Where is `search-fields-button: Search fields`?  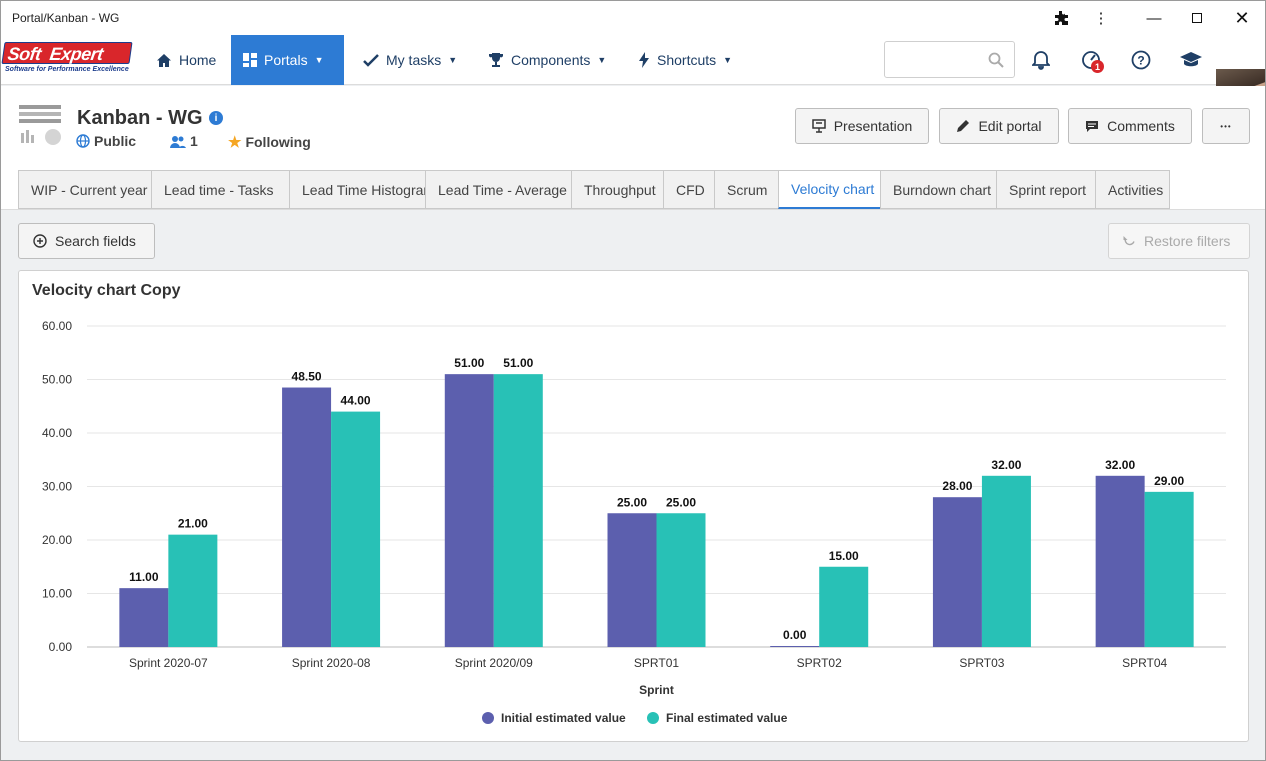
search-fields-button: Search fields is located at coordinates (86, 241).